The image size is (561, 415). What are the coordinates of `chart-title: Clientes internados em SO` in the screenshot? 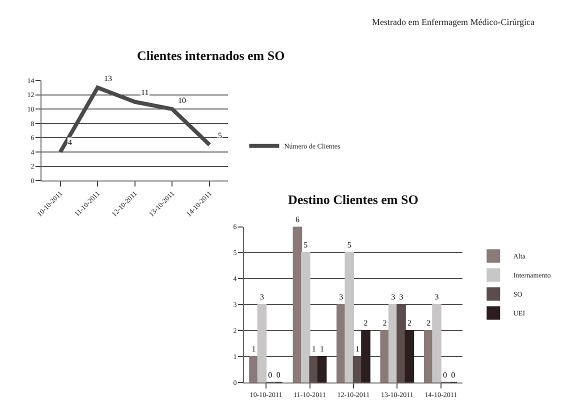 It's located at (211, 55).